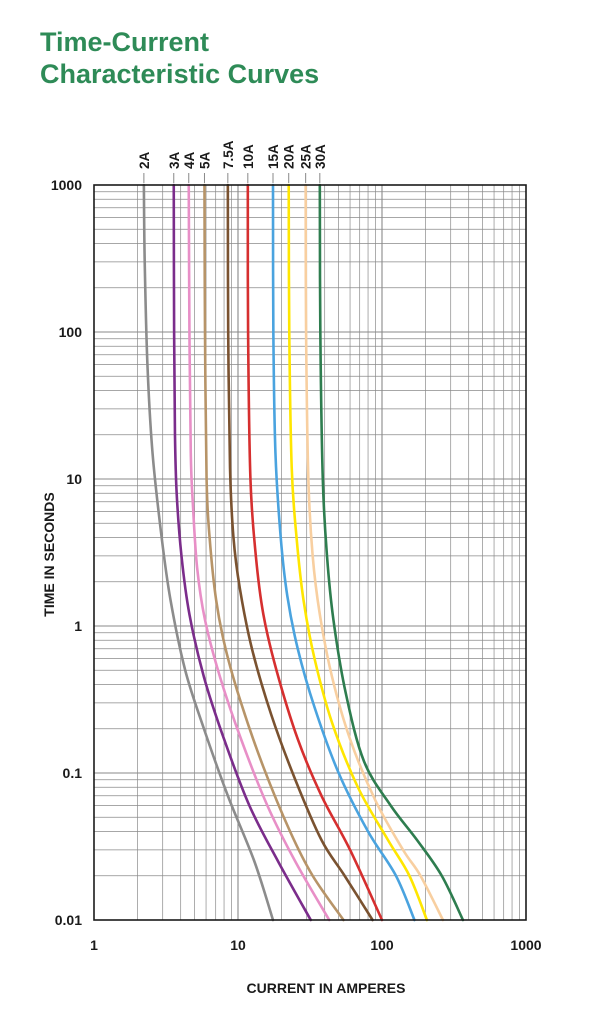  I want to click on rating-label: 30A, so click(320, 156).